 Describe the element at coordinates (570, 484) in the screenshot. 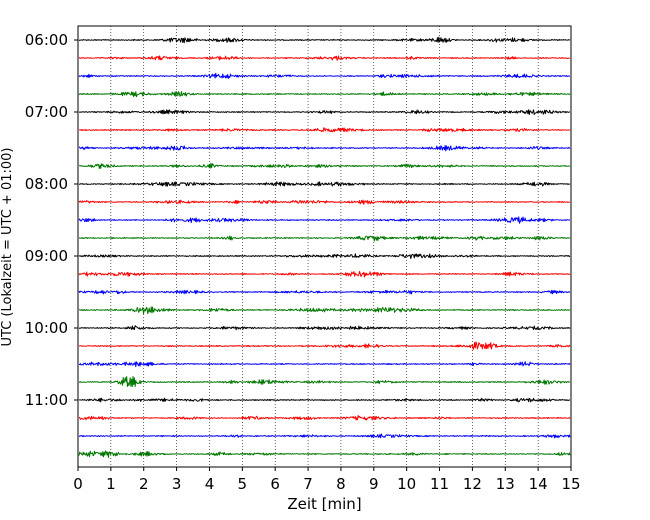

I see `x-tick-label: 15` at that location.